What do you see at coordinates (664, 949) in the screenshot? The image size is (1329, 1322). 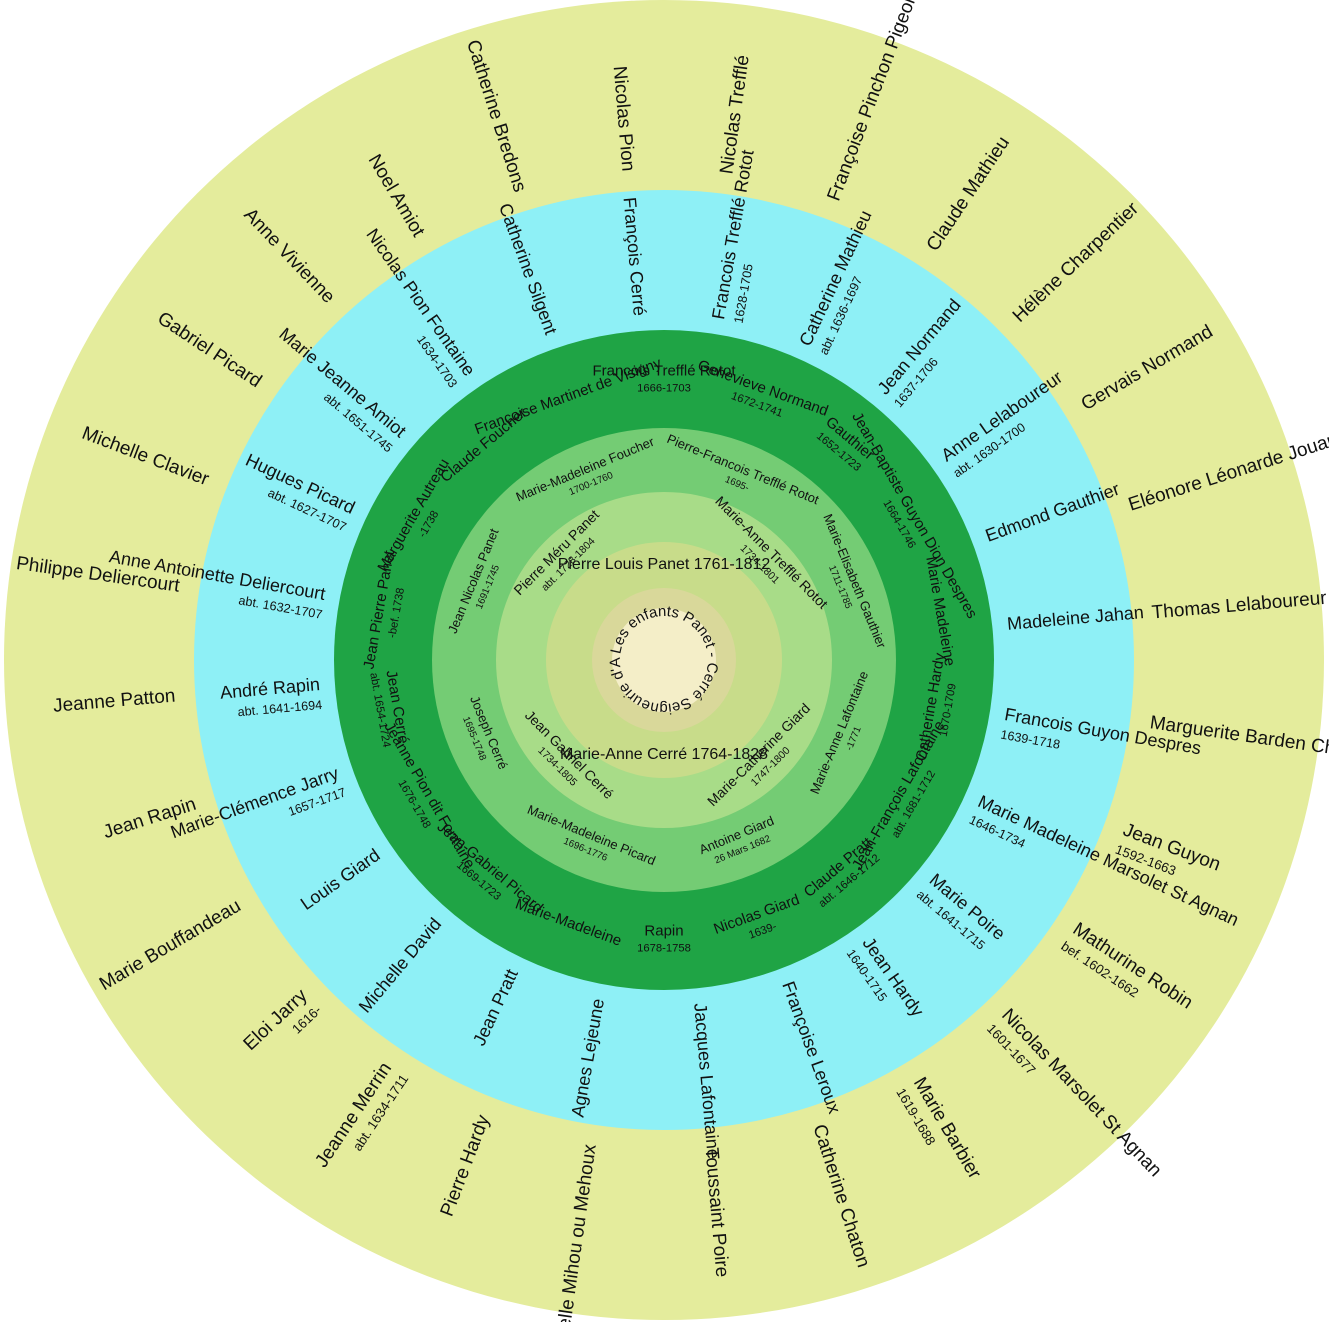 I see `great-grandparent-14-dates: 1678-1758` at bounding box center [664, 949].